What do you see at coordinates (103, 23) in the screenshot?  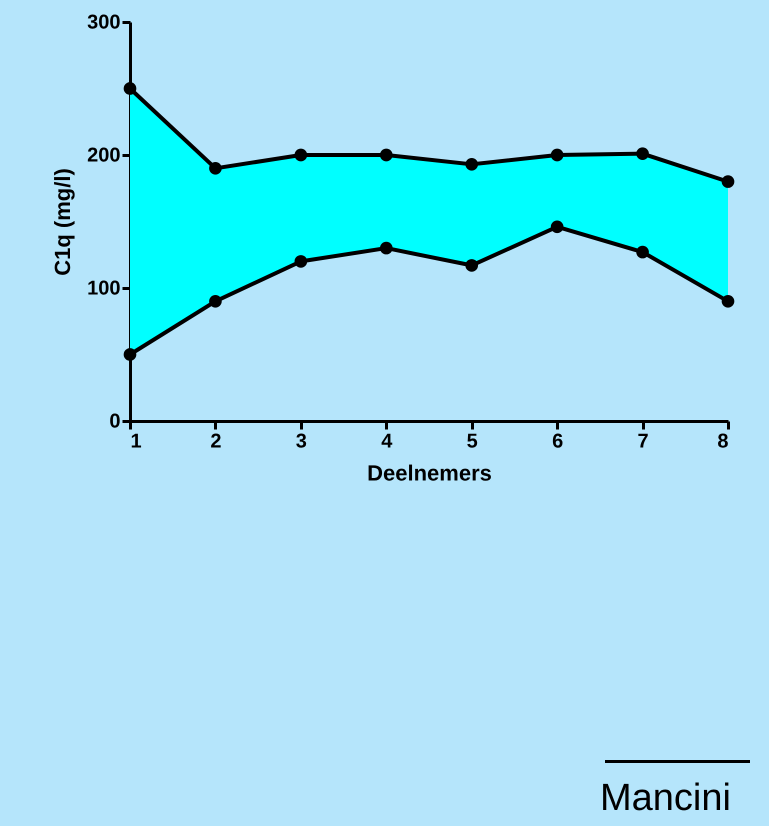 I see `y-tick-label: 300` at bounding box center [103, 23].